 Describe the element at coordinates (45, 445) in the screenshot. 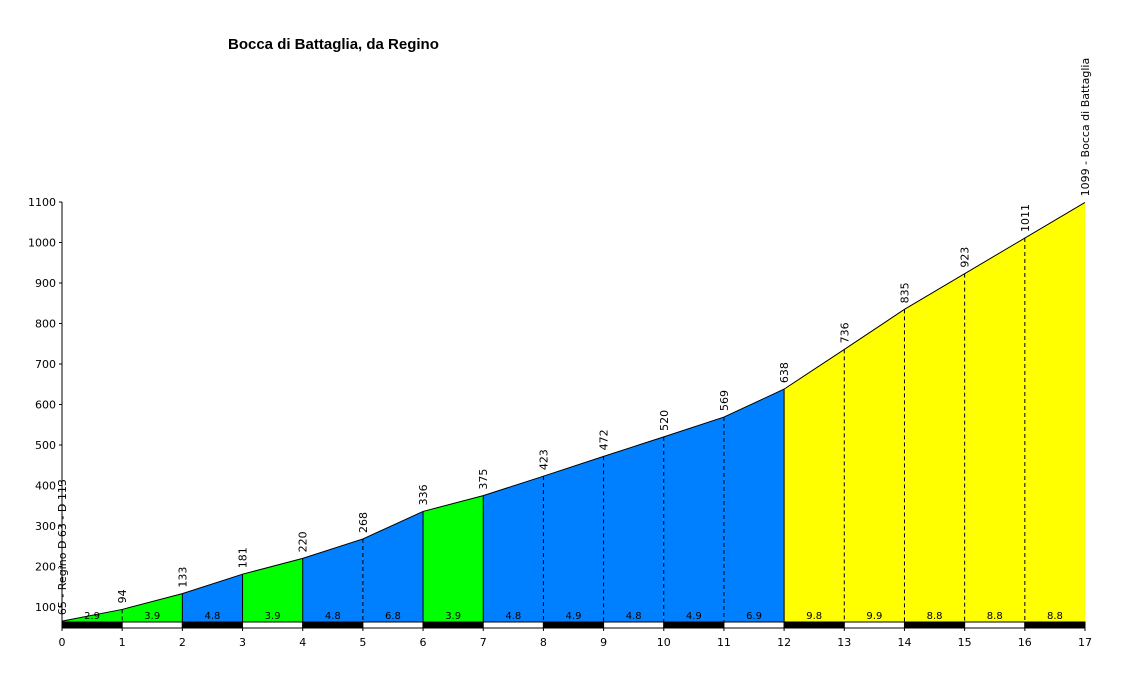

I see `y-tick-label: 500` at that location.